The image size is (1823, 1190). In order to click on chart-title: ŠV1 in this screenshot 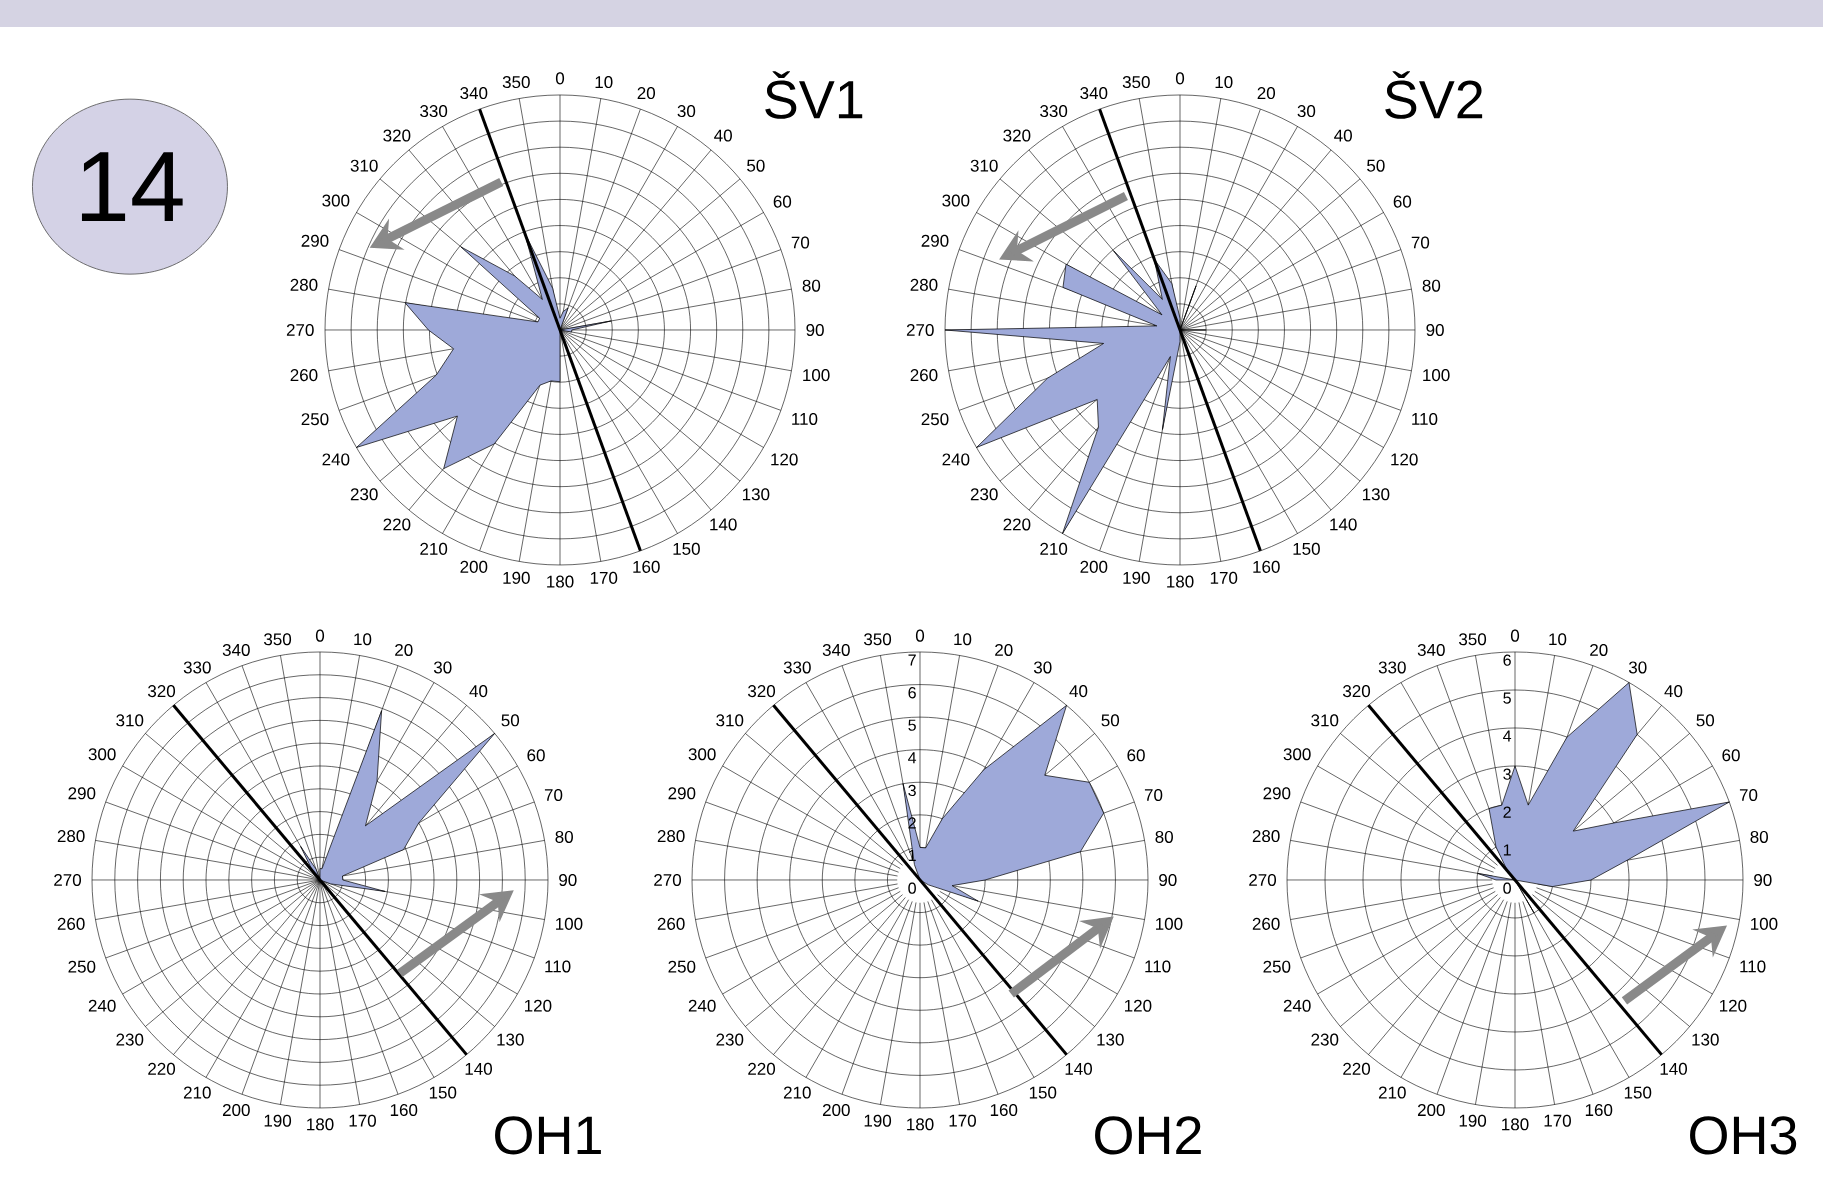, I will do `click(814, 95)`.